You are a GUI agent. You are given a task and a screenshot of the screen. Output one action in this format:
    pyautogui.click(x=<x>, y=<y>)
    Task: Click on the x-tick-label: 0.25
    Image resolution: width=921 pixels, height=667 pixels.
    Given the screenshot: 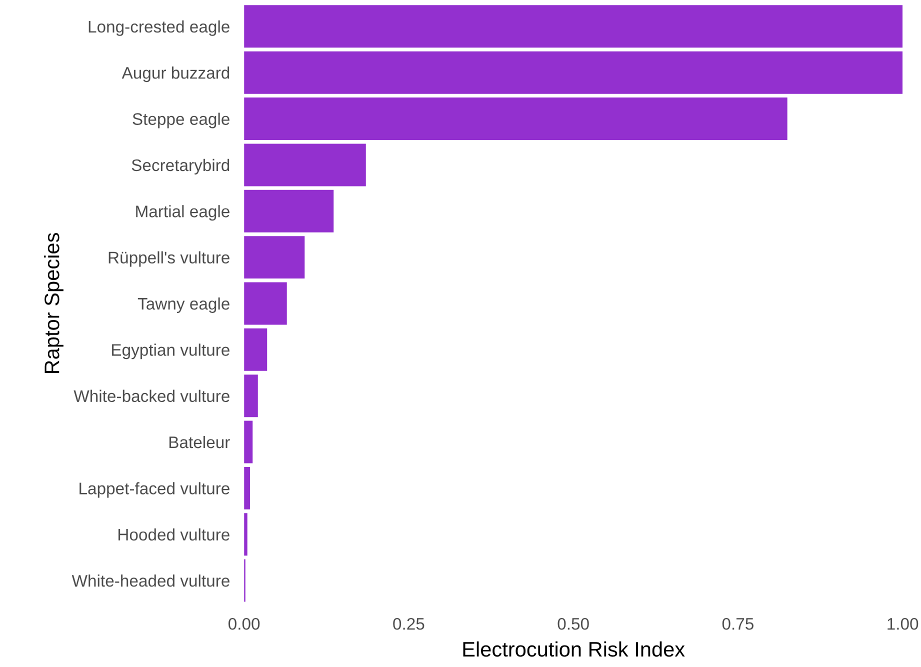 What is the action you would take?
    pyautogui.click(x=408, y=624)
    